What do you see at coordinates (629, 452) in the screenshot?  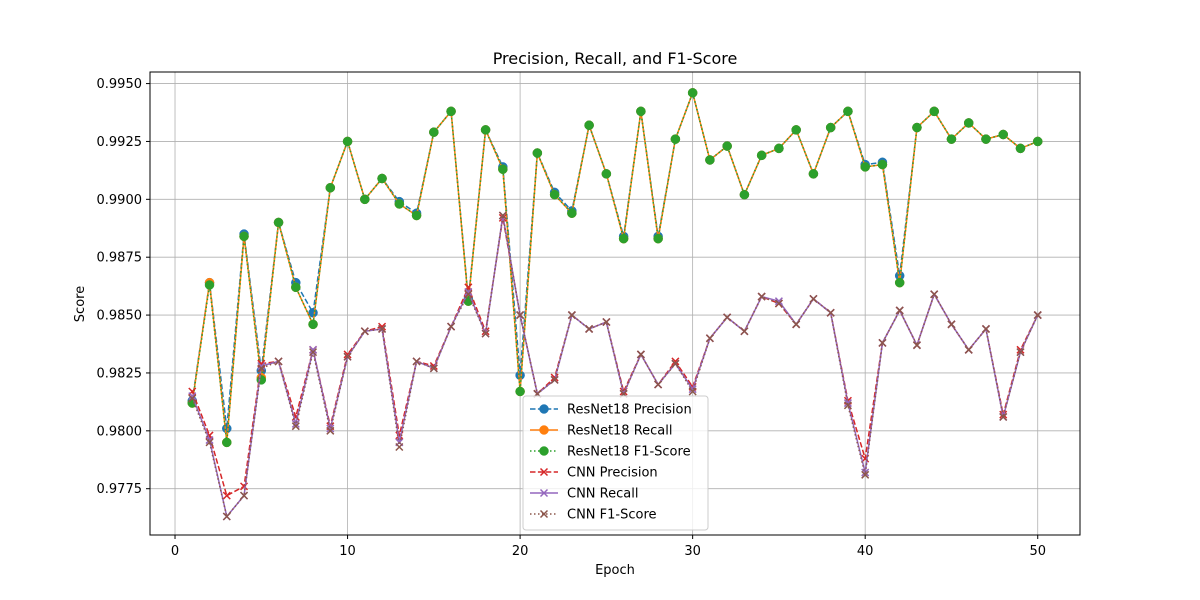 I see `legend-label: ResNet18 F1-Score` at bounding box center [629, 452].